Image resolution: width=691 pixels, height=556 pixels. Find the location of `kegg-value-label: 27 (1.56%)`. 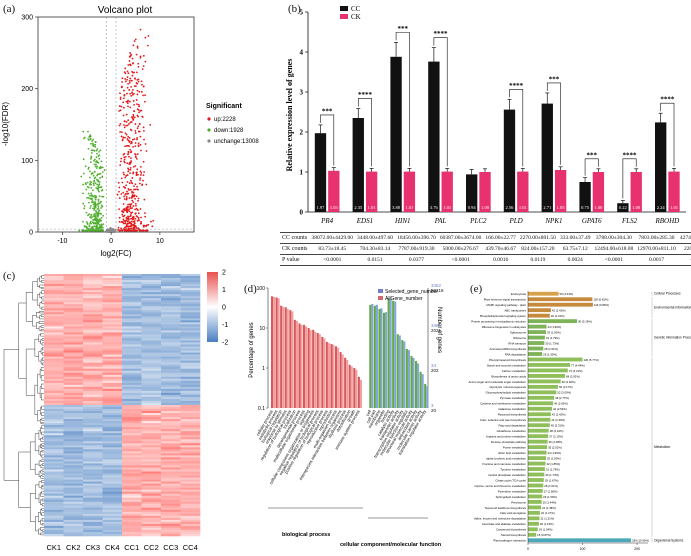

kegg-value-label: 27 (1.56%) is located at coordinates (551, 491).